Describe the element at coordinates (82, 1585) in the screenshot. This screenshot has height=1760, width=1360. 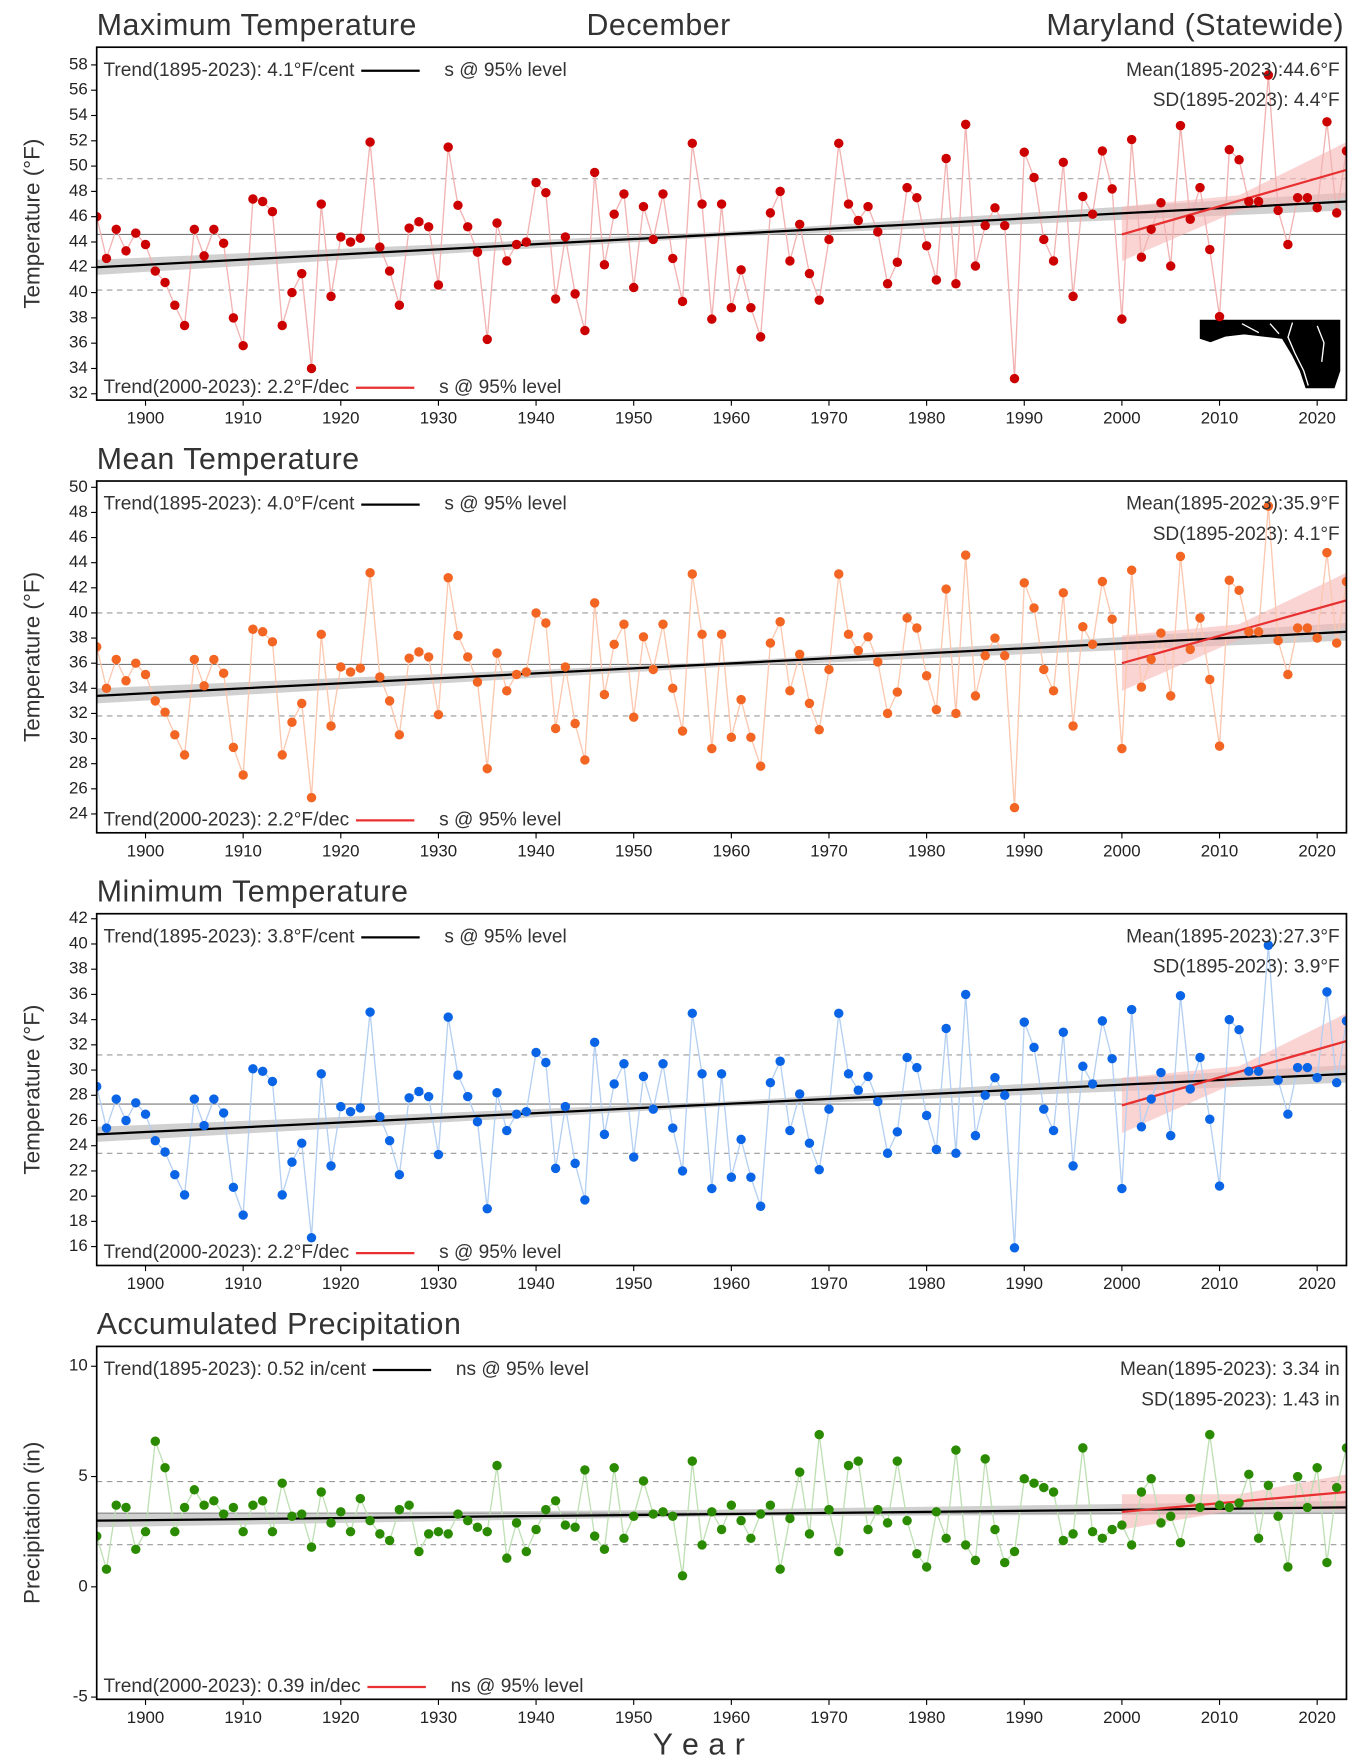
I see `y-tick-label: 0` at that location.